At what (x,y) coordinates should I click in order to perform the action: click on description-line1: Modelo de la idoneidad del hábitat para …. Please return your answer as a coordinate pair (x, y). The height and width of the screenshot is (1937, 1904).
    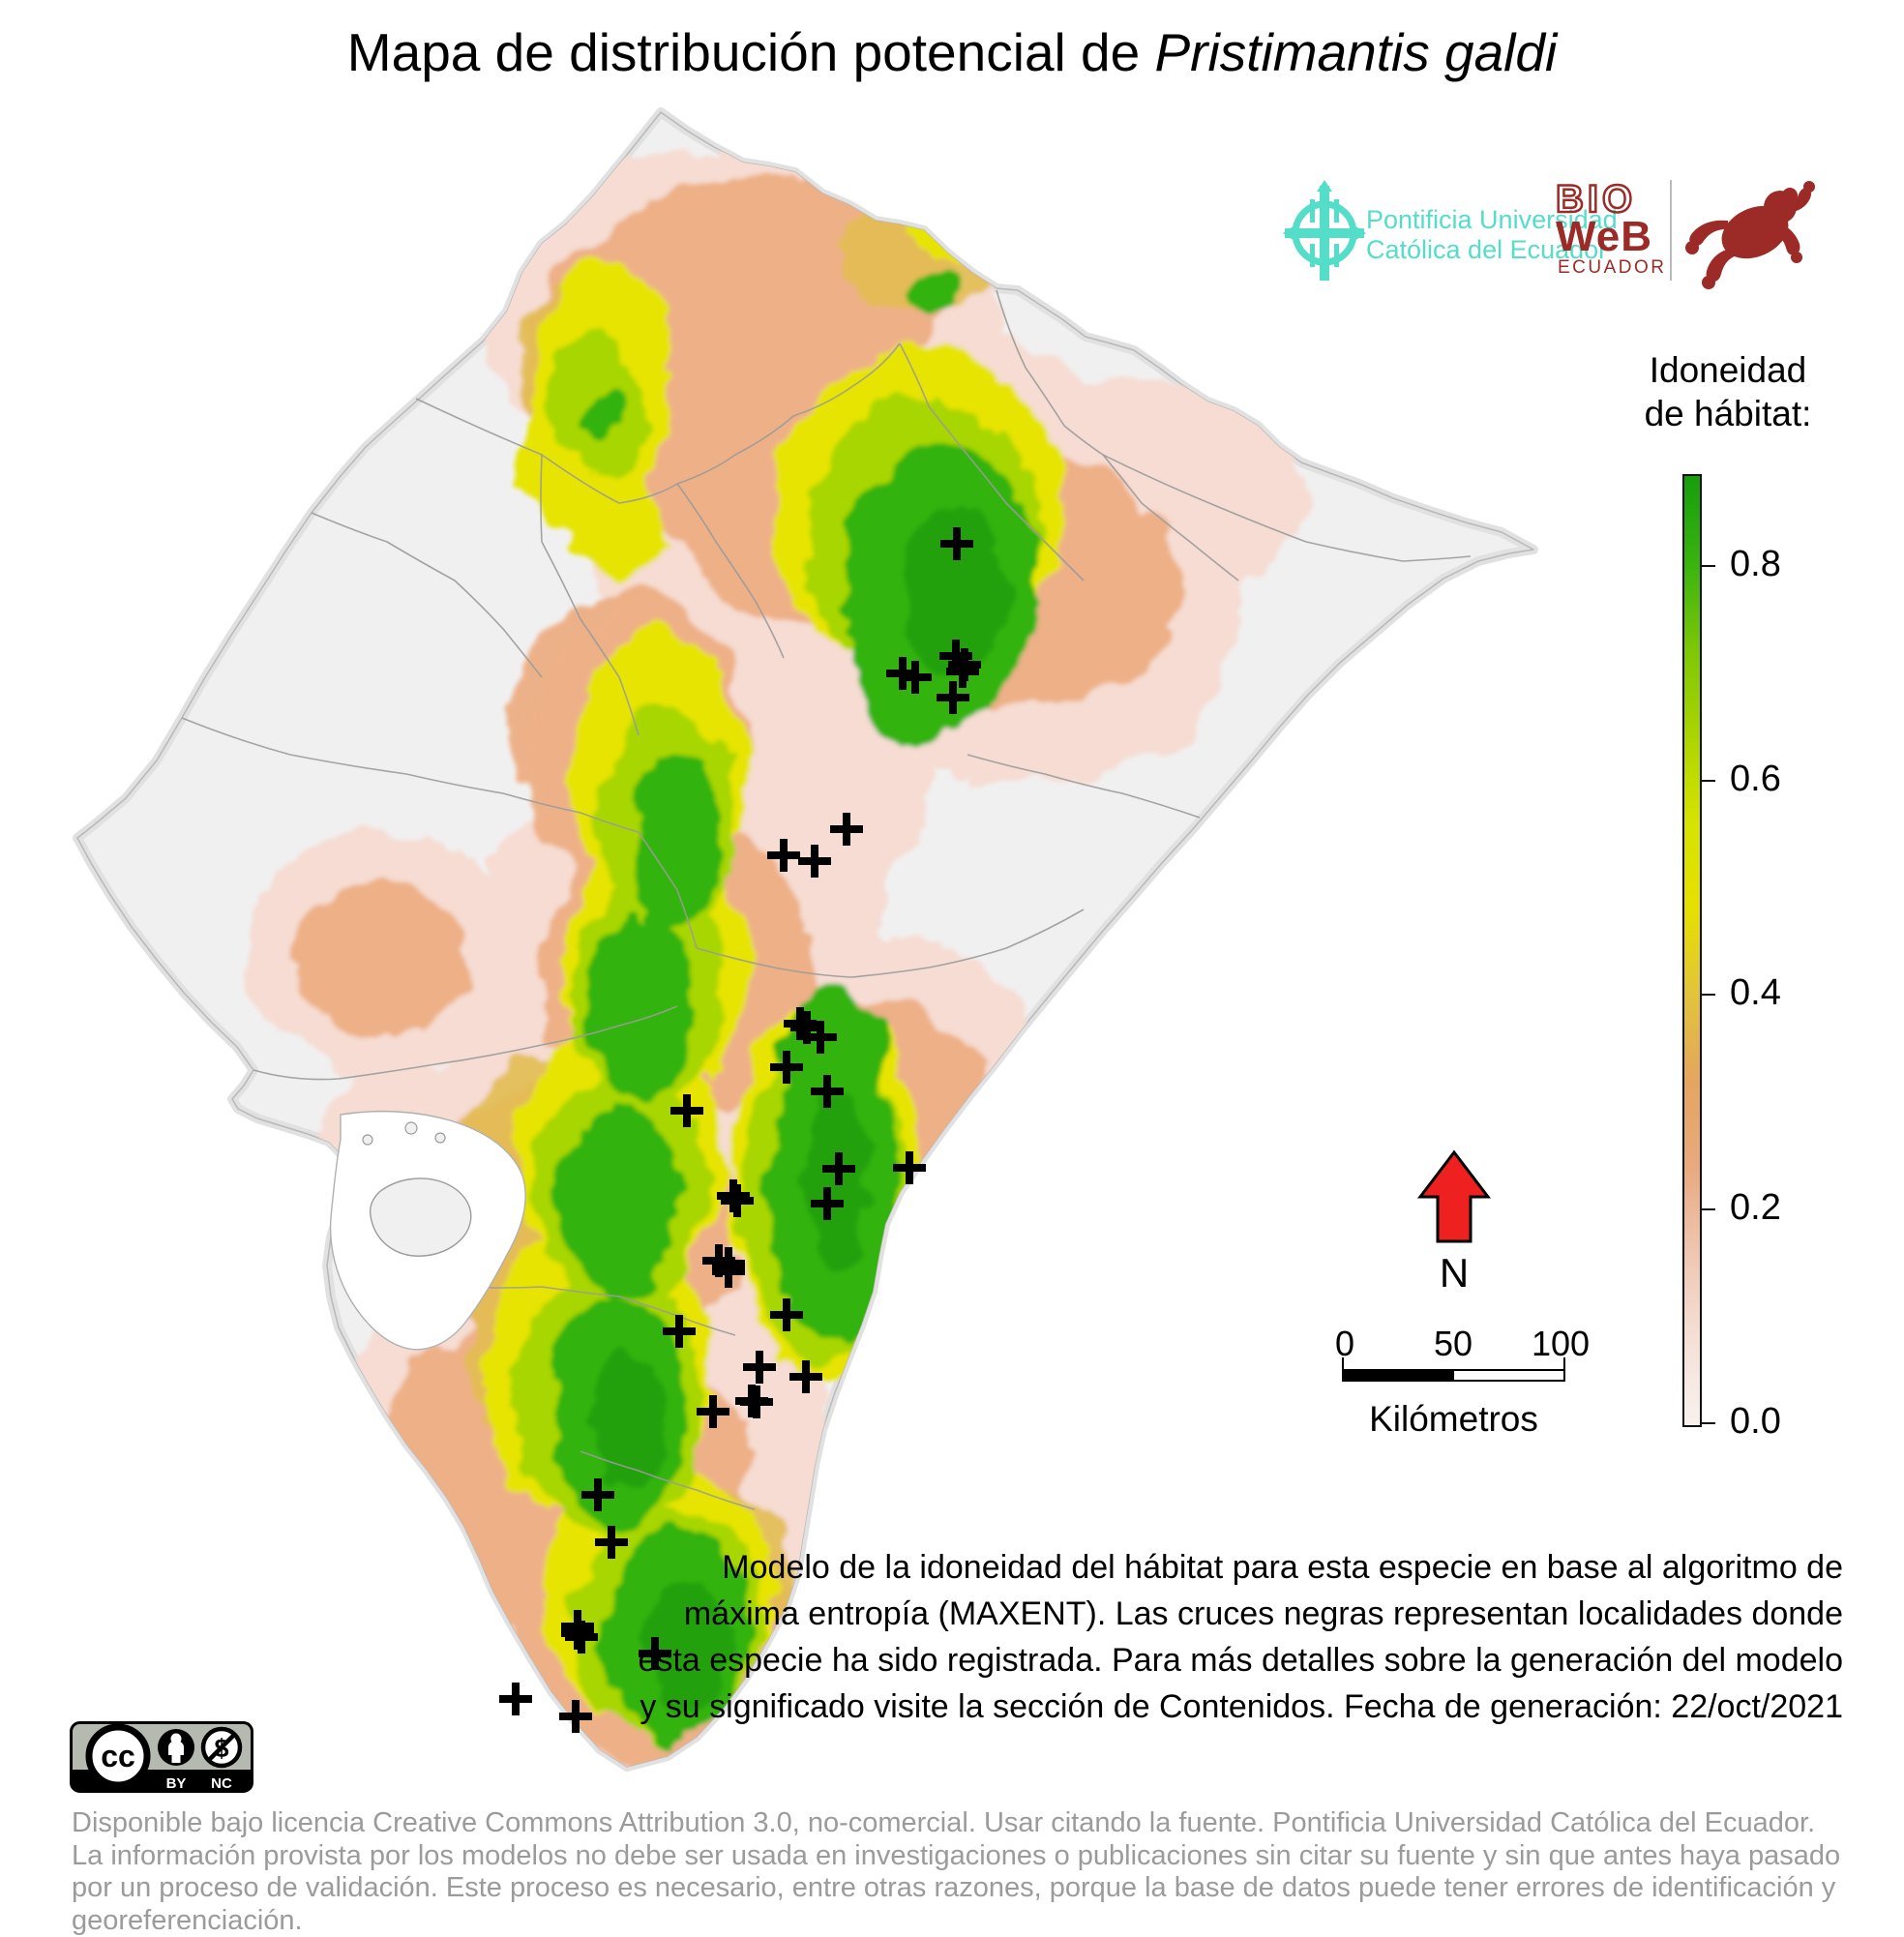
    Looking at the image, I should click on (1283, 1568).